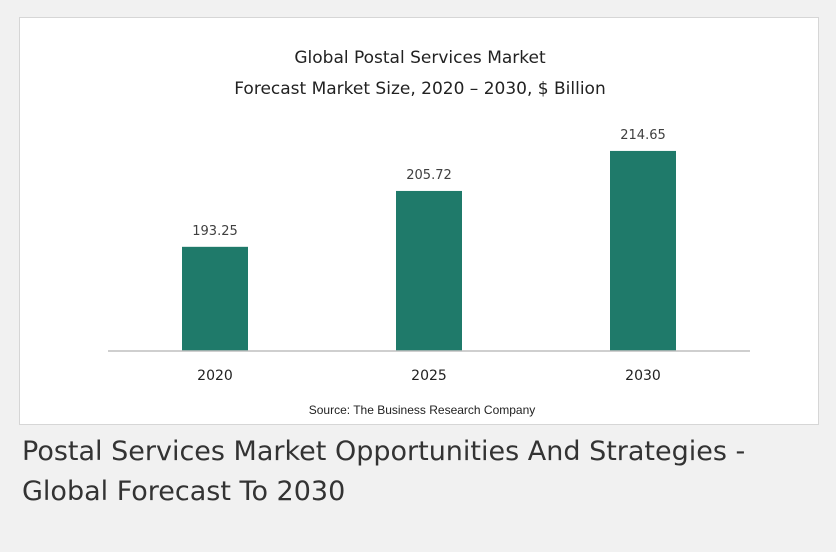  Describe the element at coordinates (643, 376) in the screenshot. I see `x-tick-label-2030: 2030` at that location.